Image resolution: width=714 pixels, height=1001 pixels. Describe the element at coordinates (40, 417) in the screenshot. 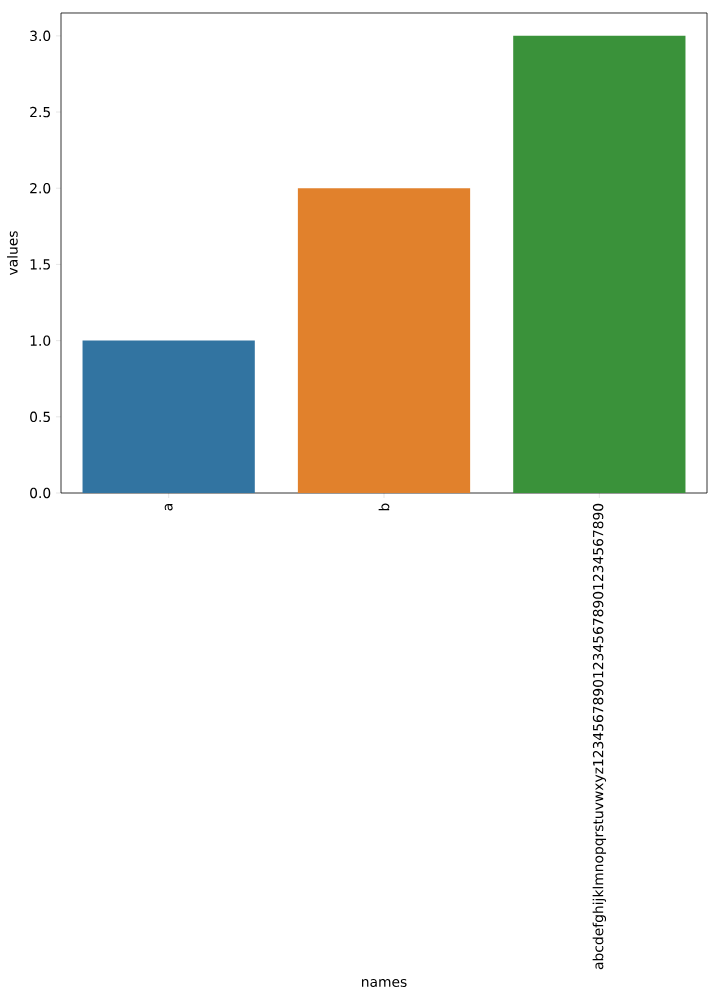

I see `y-tick-label: 0.5` at that location.